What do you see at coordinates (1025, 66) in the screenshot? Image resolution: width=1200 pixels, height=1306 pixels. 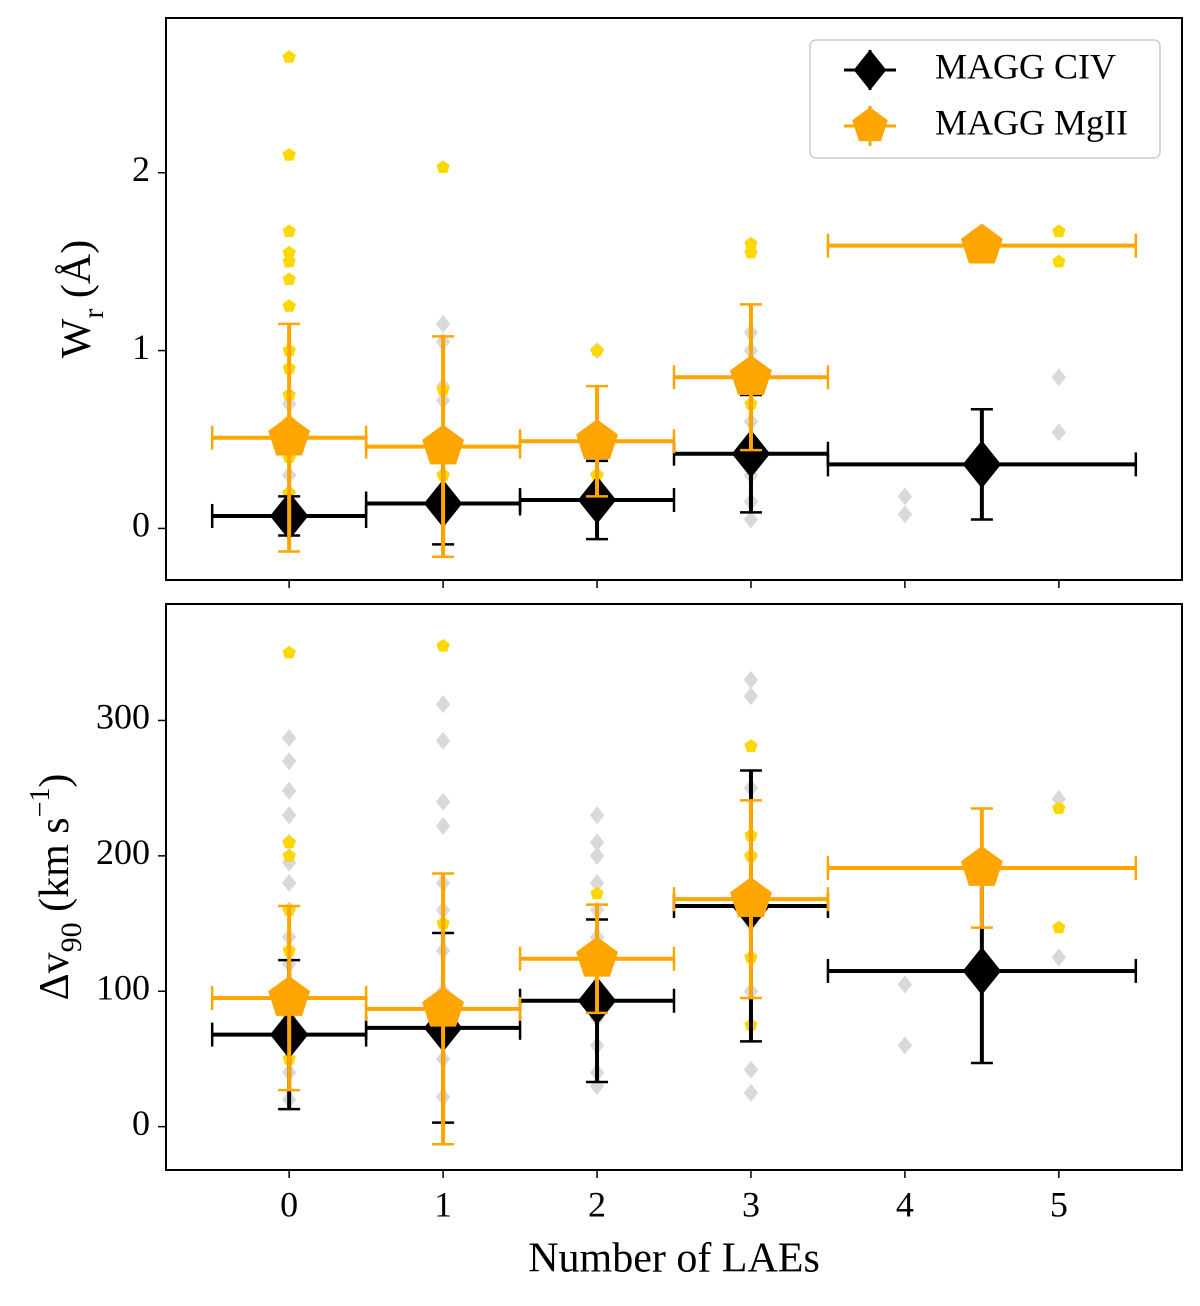 I see `legend-label: MAGG CIV` at bounding box center [1025, 66].